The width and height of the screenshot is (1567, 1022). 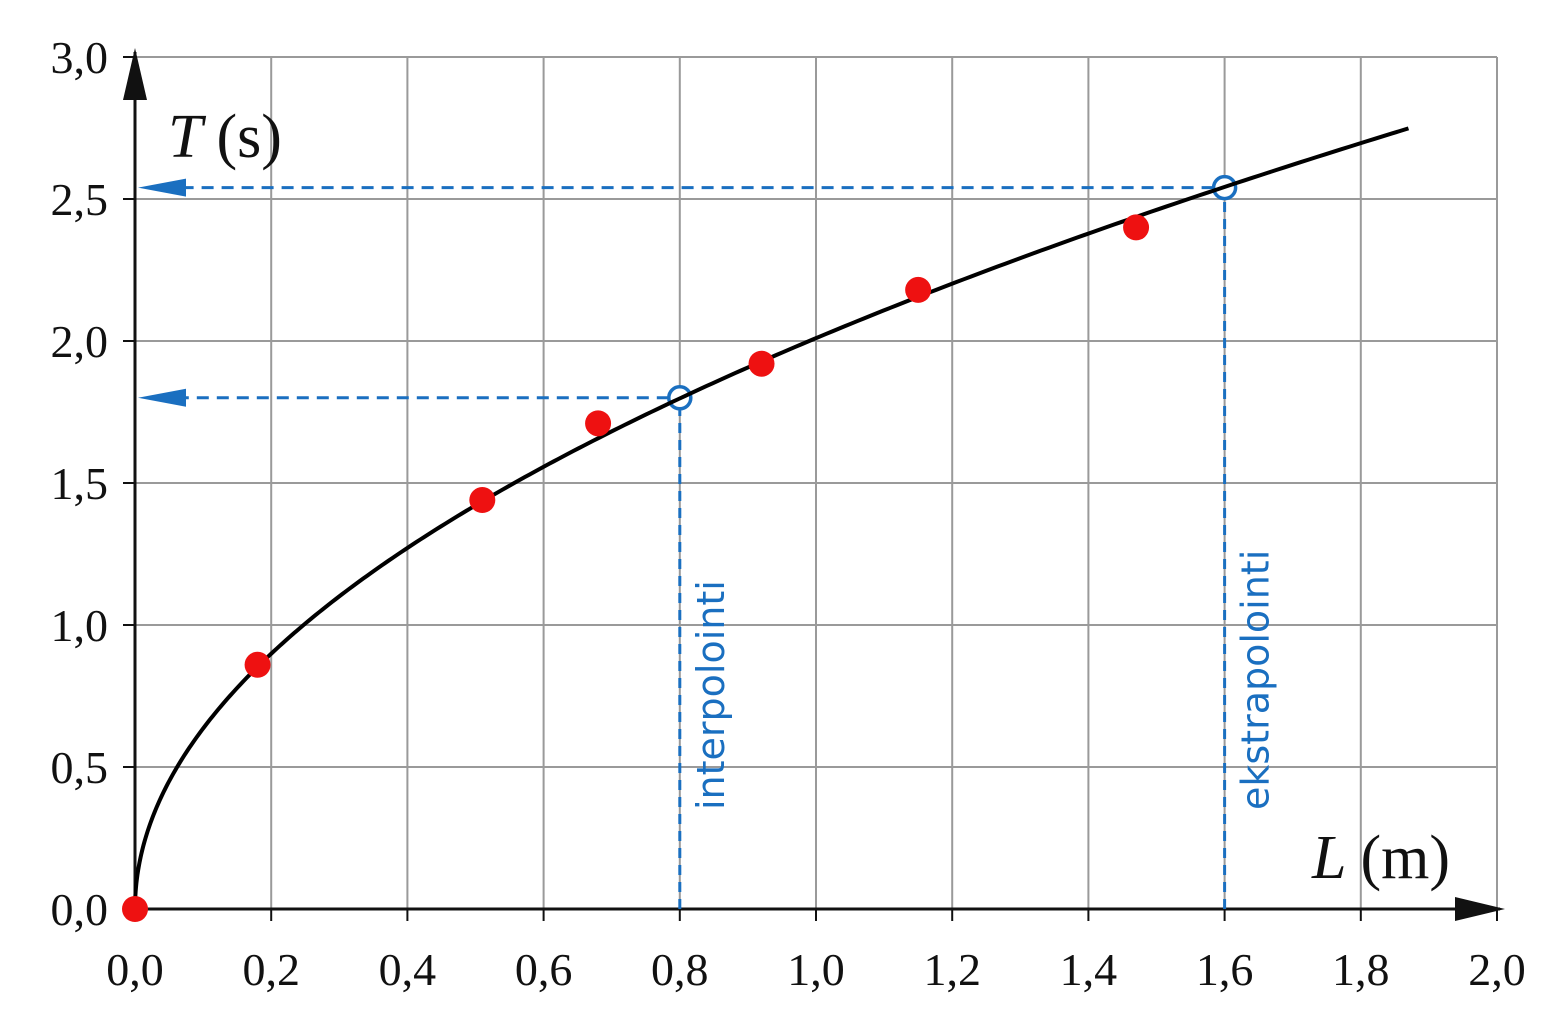 What do you see at coordinates (271, 969) in the screenshot?
I see `x-tick-label: 0,2` at bounding box center [271, 969].